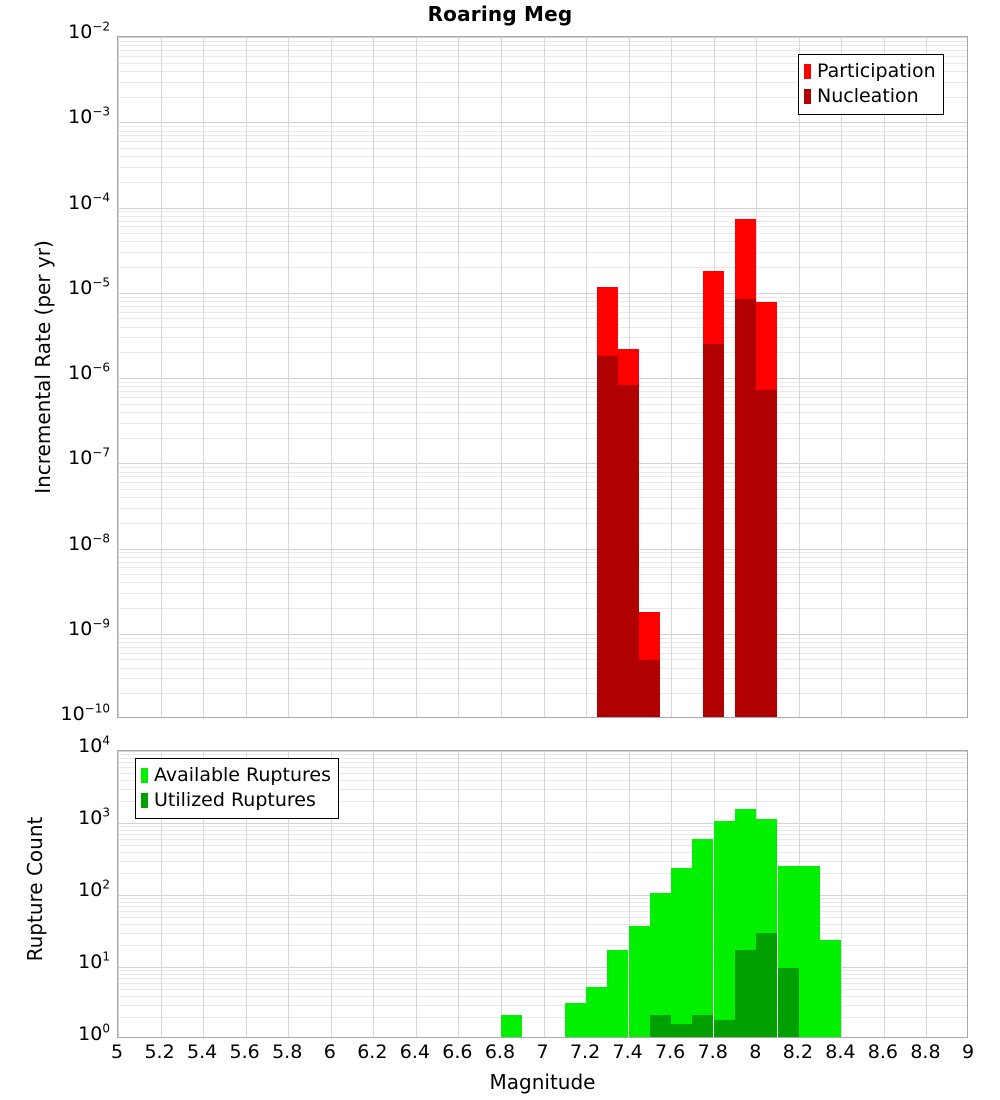  What do you see at coordinates (43, 367) in the screenshot?
I see `y-axis-title-top: Incremental Rate (per yr)` at bounding box center [43, 367].